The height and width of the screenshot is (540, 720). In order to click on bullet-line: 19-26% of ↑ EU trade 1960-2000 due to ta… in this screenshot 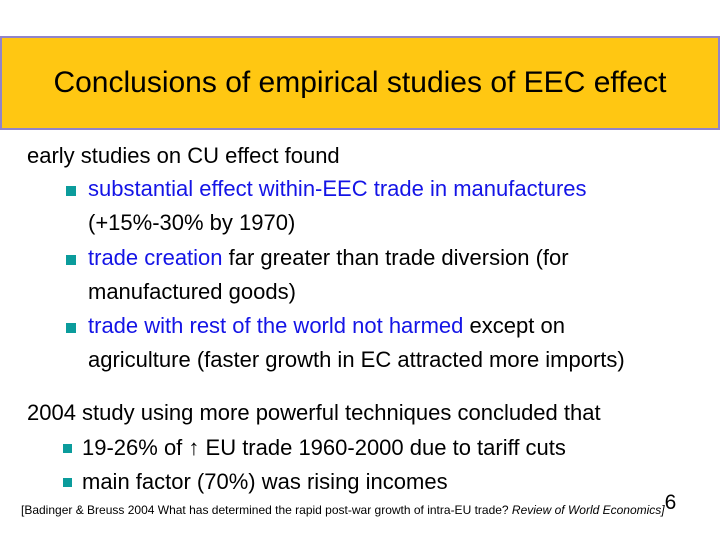, I will do `click(324, 447)`.